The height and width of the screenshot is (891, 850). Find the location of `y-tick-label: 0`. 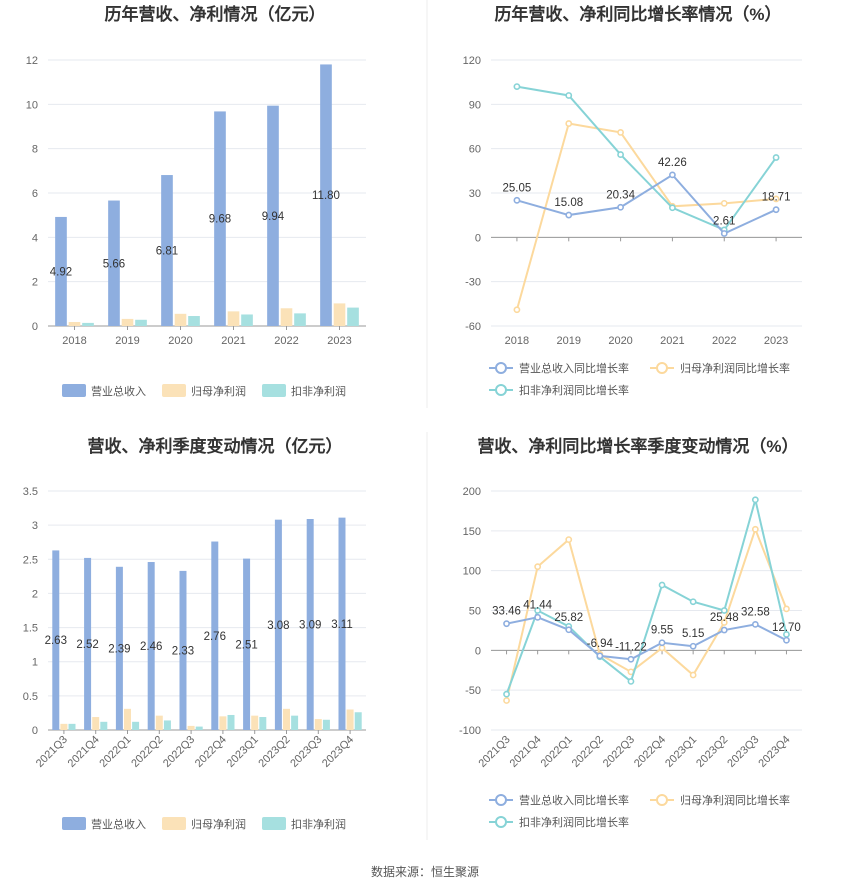

y-tick-label: 0 is located at coordinates (35, 731).